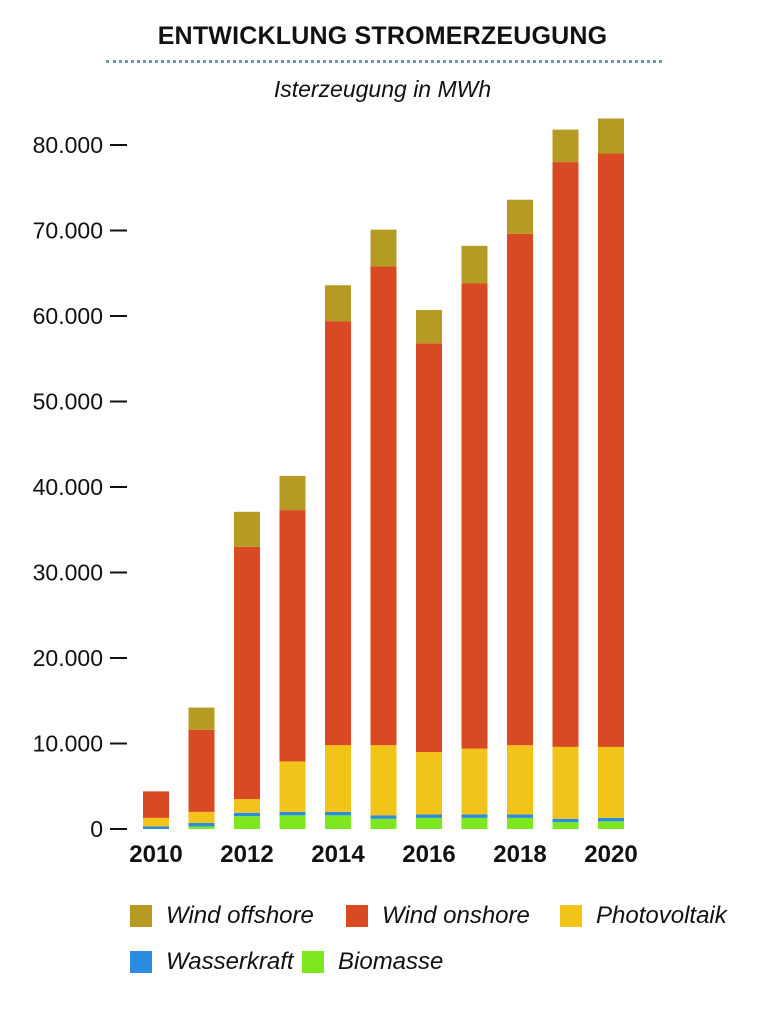 This screenshot has width=765, height=1024. Describe the element at coordinates (384, 61) in the screenshot. I see `title-separator` at that location.